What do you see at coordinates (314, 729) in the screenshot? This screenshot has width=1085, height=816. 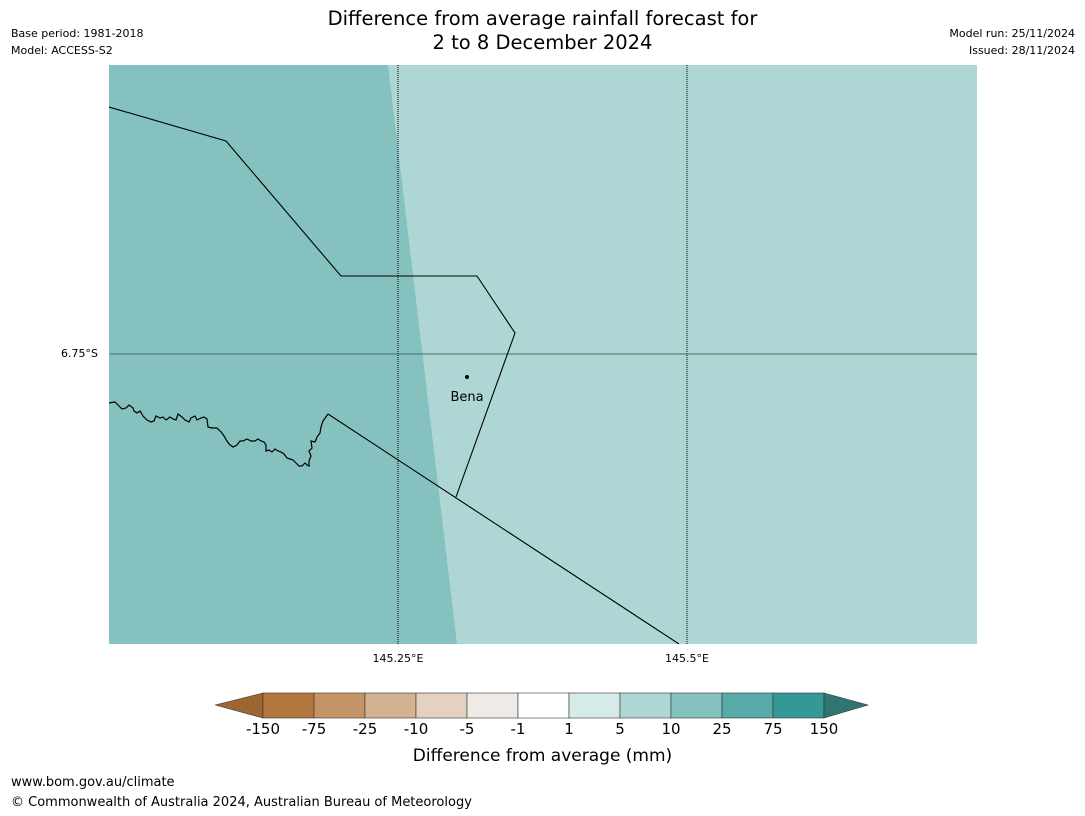 I see `tick-label: -75` at bounding box center [314, 729].